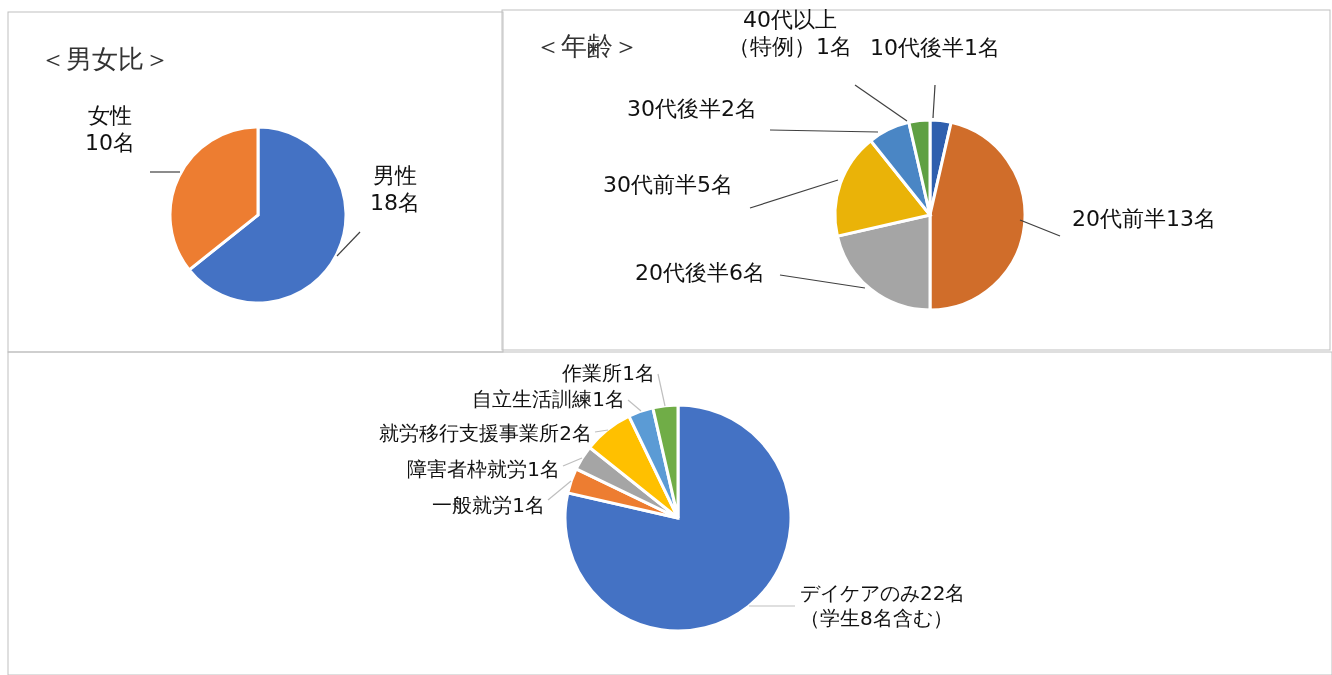 The width and height of the screenshot is (1332, 675). I want to click on slice-label: 40代以上（特例）1名, so click(790, 33).